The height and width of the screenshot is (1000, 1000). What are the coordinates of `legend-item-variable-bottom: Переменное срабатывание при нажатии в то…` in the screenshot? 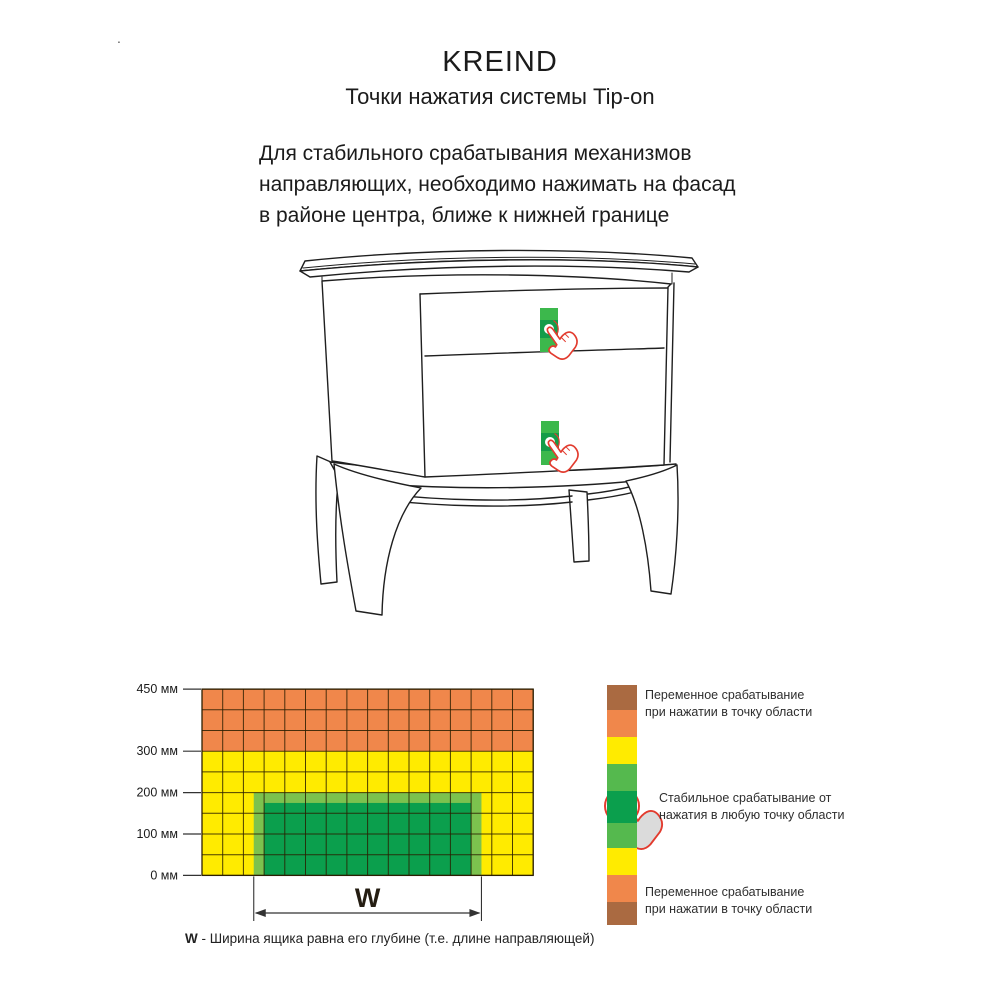 It's located at (728, 900).